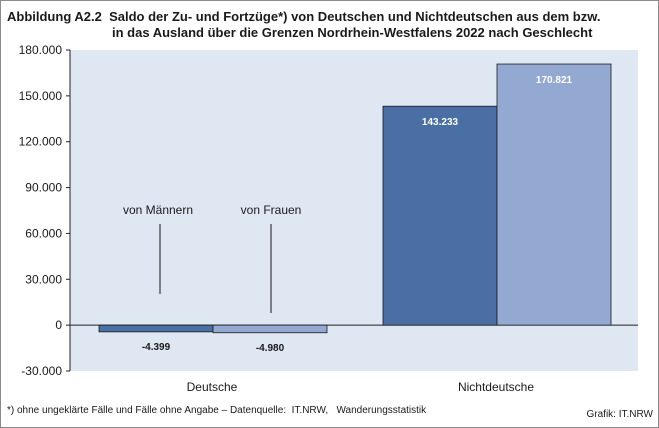 The width and height of the screenshot is (659, 428). What do you see at coordinates (156, 347) in the screenshot?
I see `data-label: -4.399` at bounding box center [156, 347].